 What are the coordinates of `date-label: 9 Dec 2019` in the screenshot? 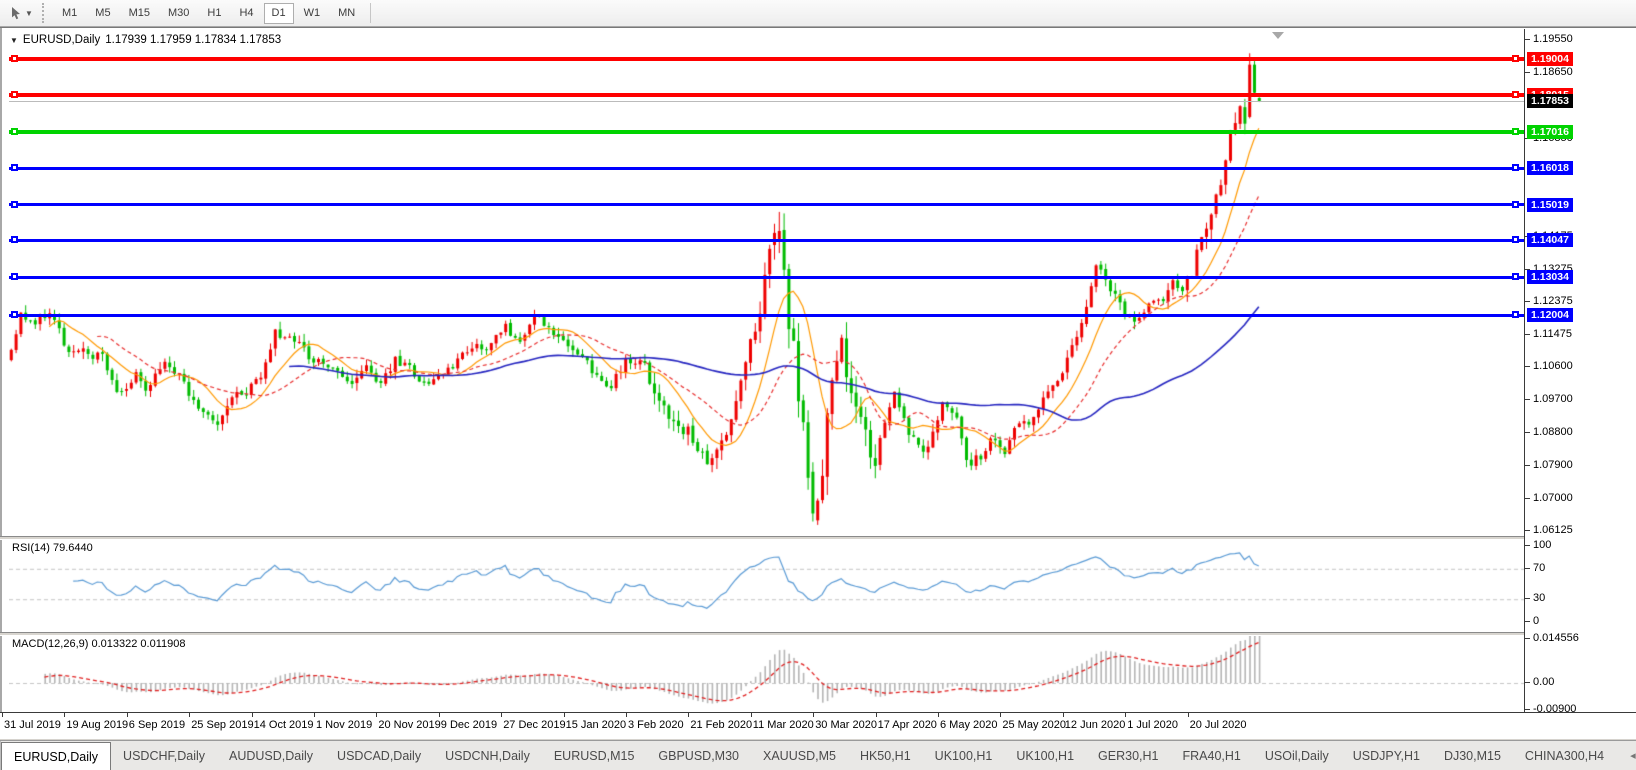 It's located at (469, 725).